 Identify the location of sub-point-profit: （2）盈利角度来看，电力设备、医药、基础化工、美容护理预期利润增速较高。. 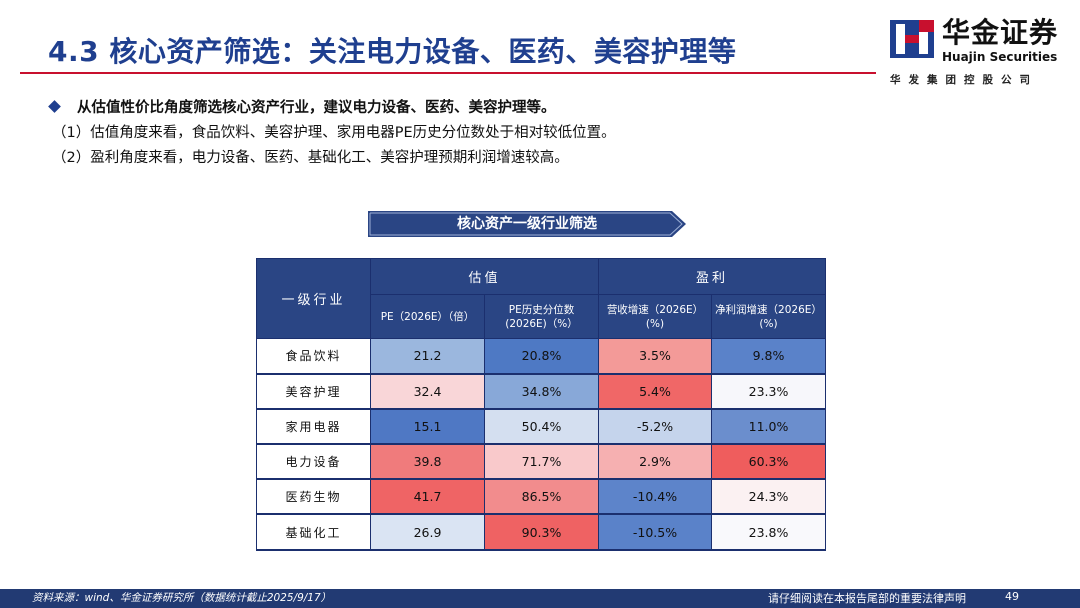
(310, 158).